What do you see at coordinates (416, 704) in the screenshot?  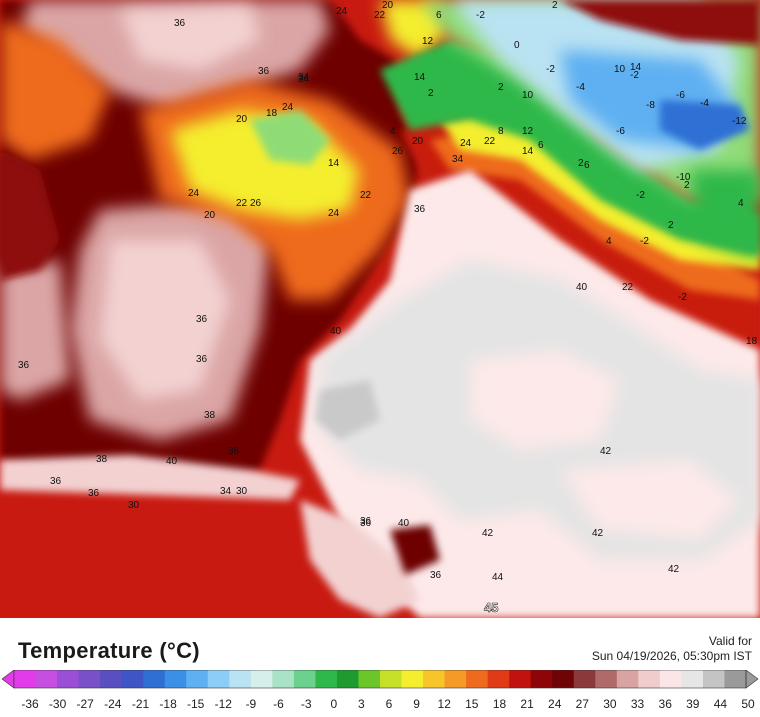 I see `scale-tick-label: 9` at bounding box center [416, 704].